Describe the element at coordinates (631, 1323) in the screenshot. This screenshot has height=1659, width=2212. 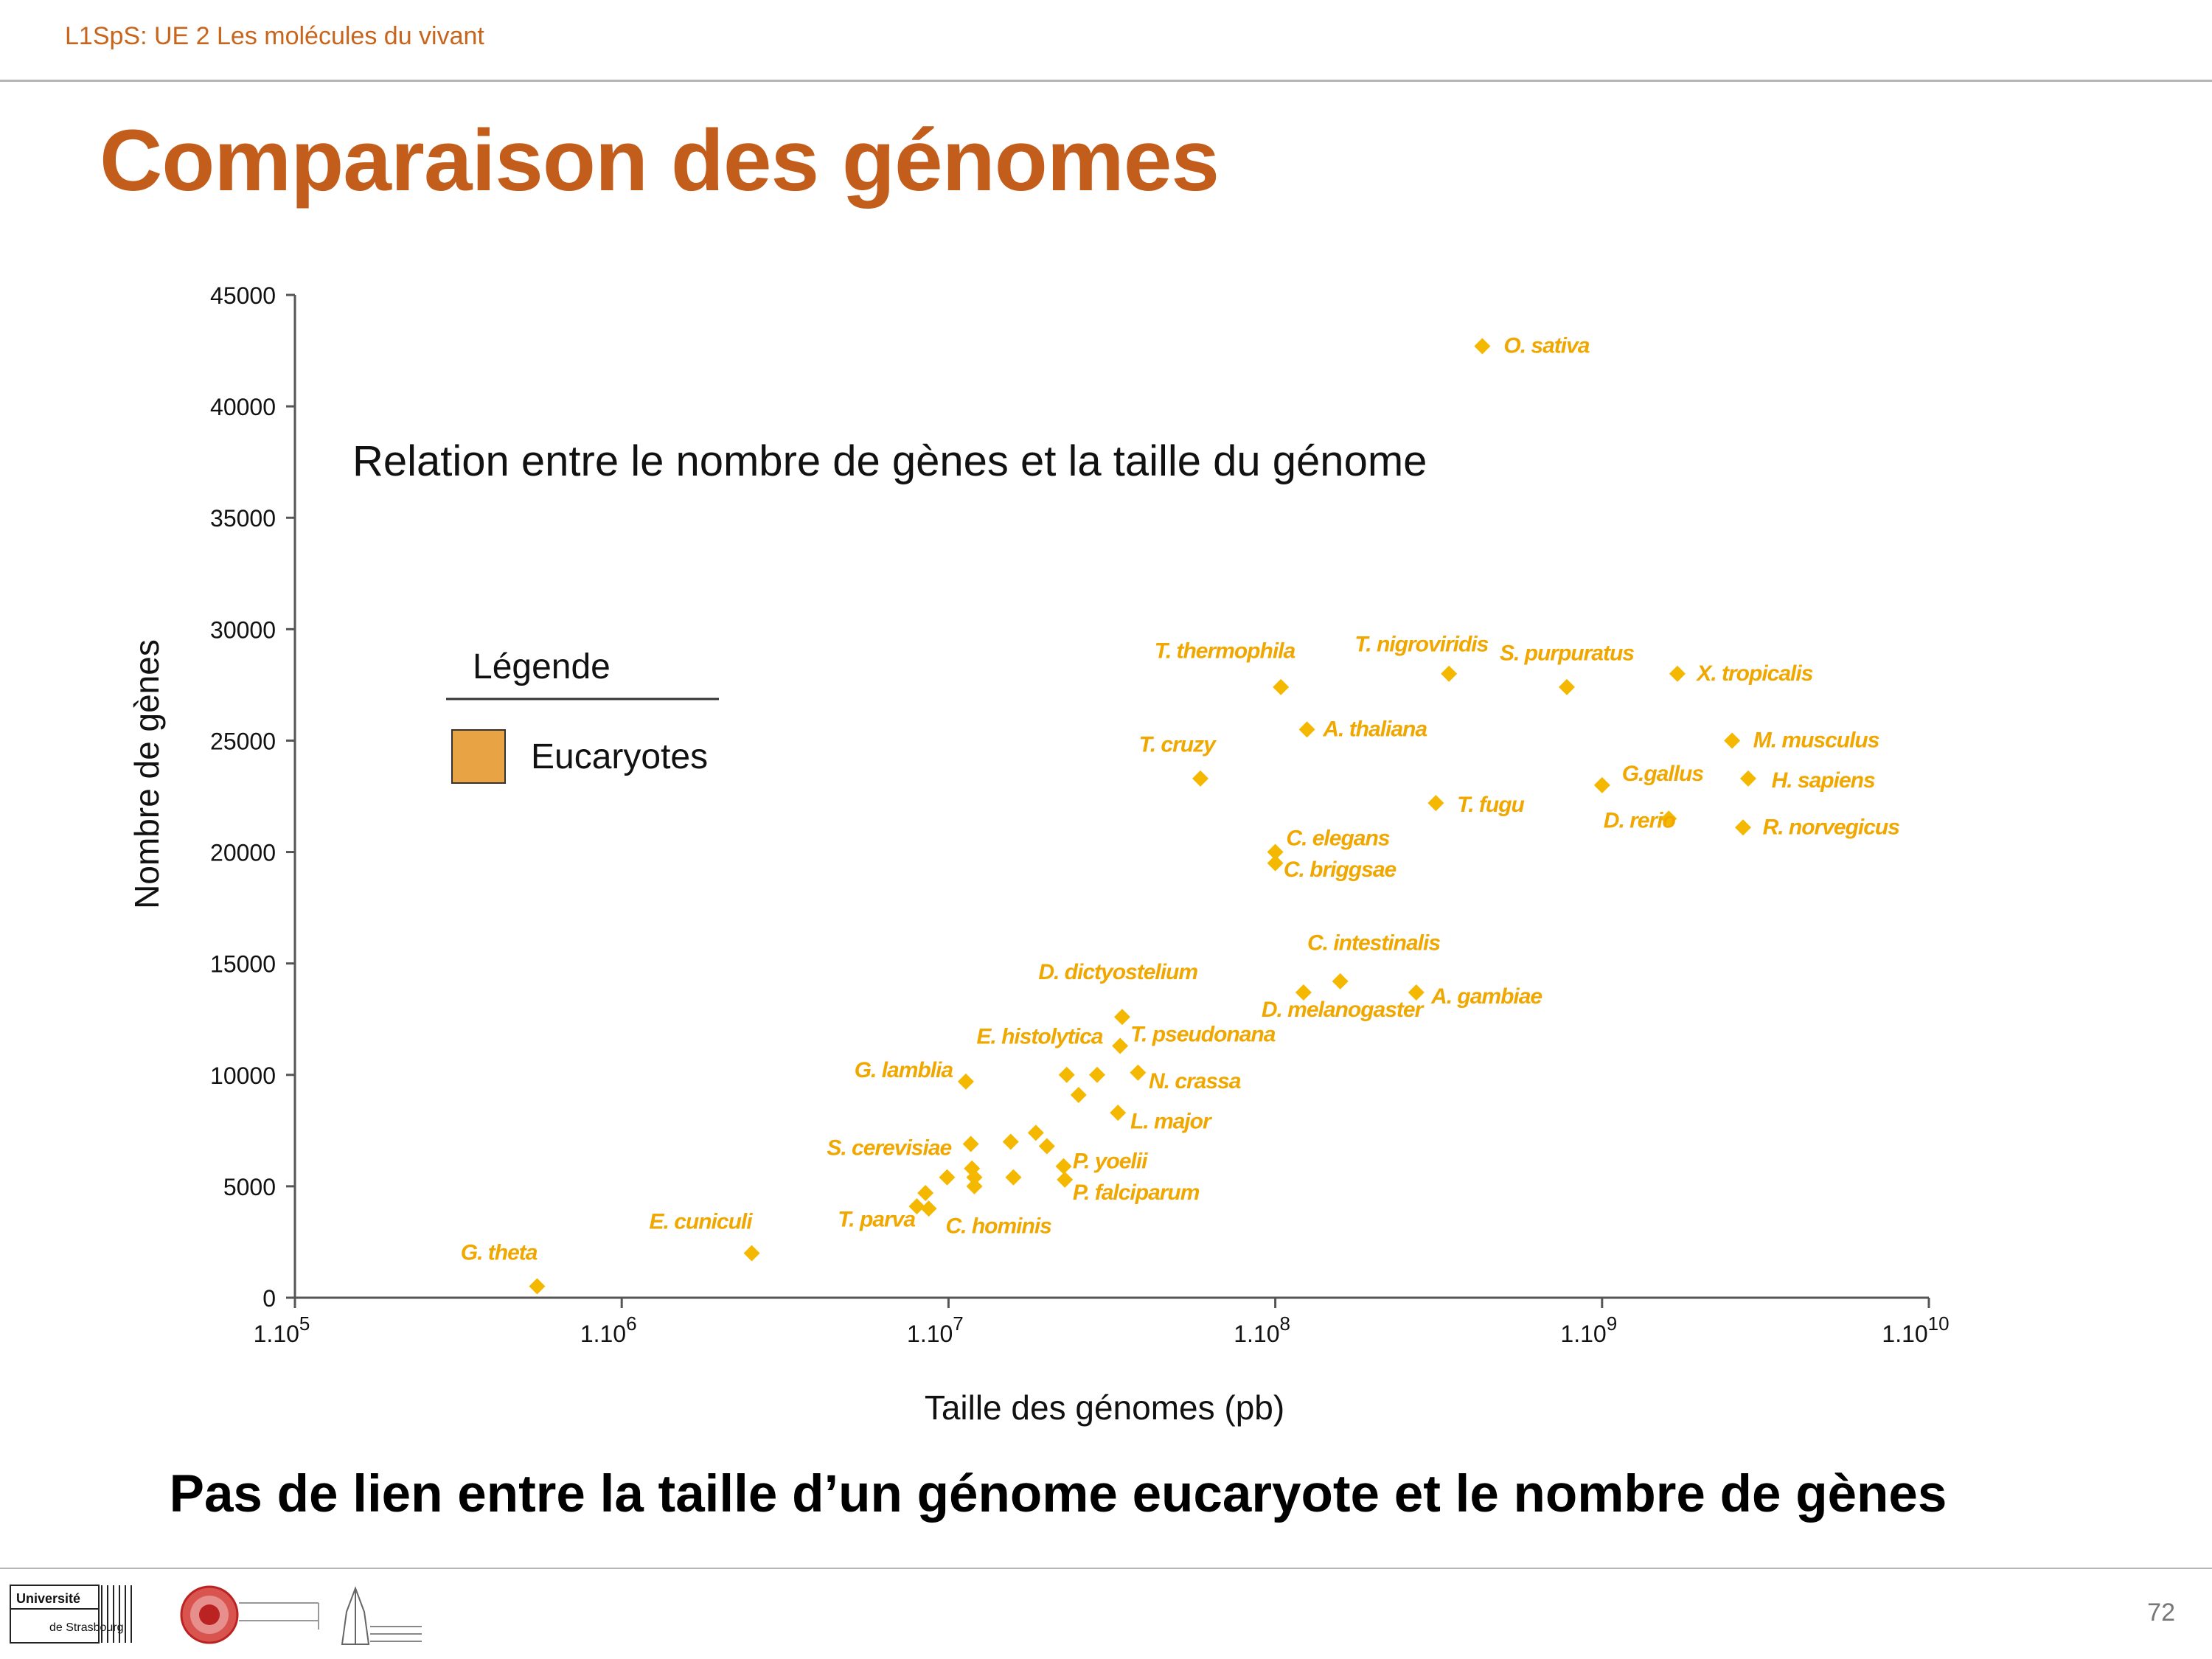
I see `x-tick-exponent: 6` at that location.